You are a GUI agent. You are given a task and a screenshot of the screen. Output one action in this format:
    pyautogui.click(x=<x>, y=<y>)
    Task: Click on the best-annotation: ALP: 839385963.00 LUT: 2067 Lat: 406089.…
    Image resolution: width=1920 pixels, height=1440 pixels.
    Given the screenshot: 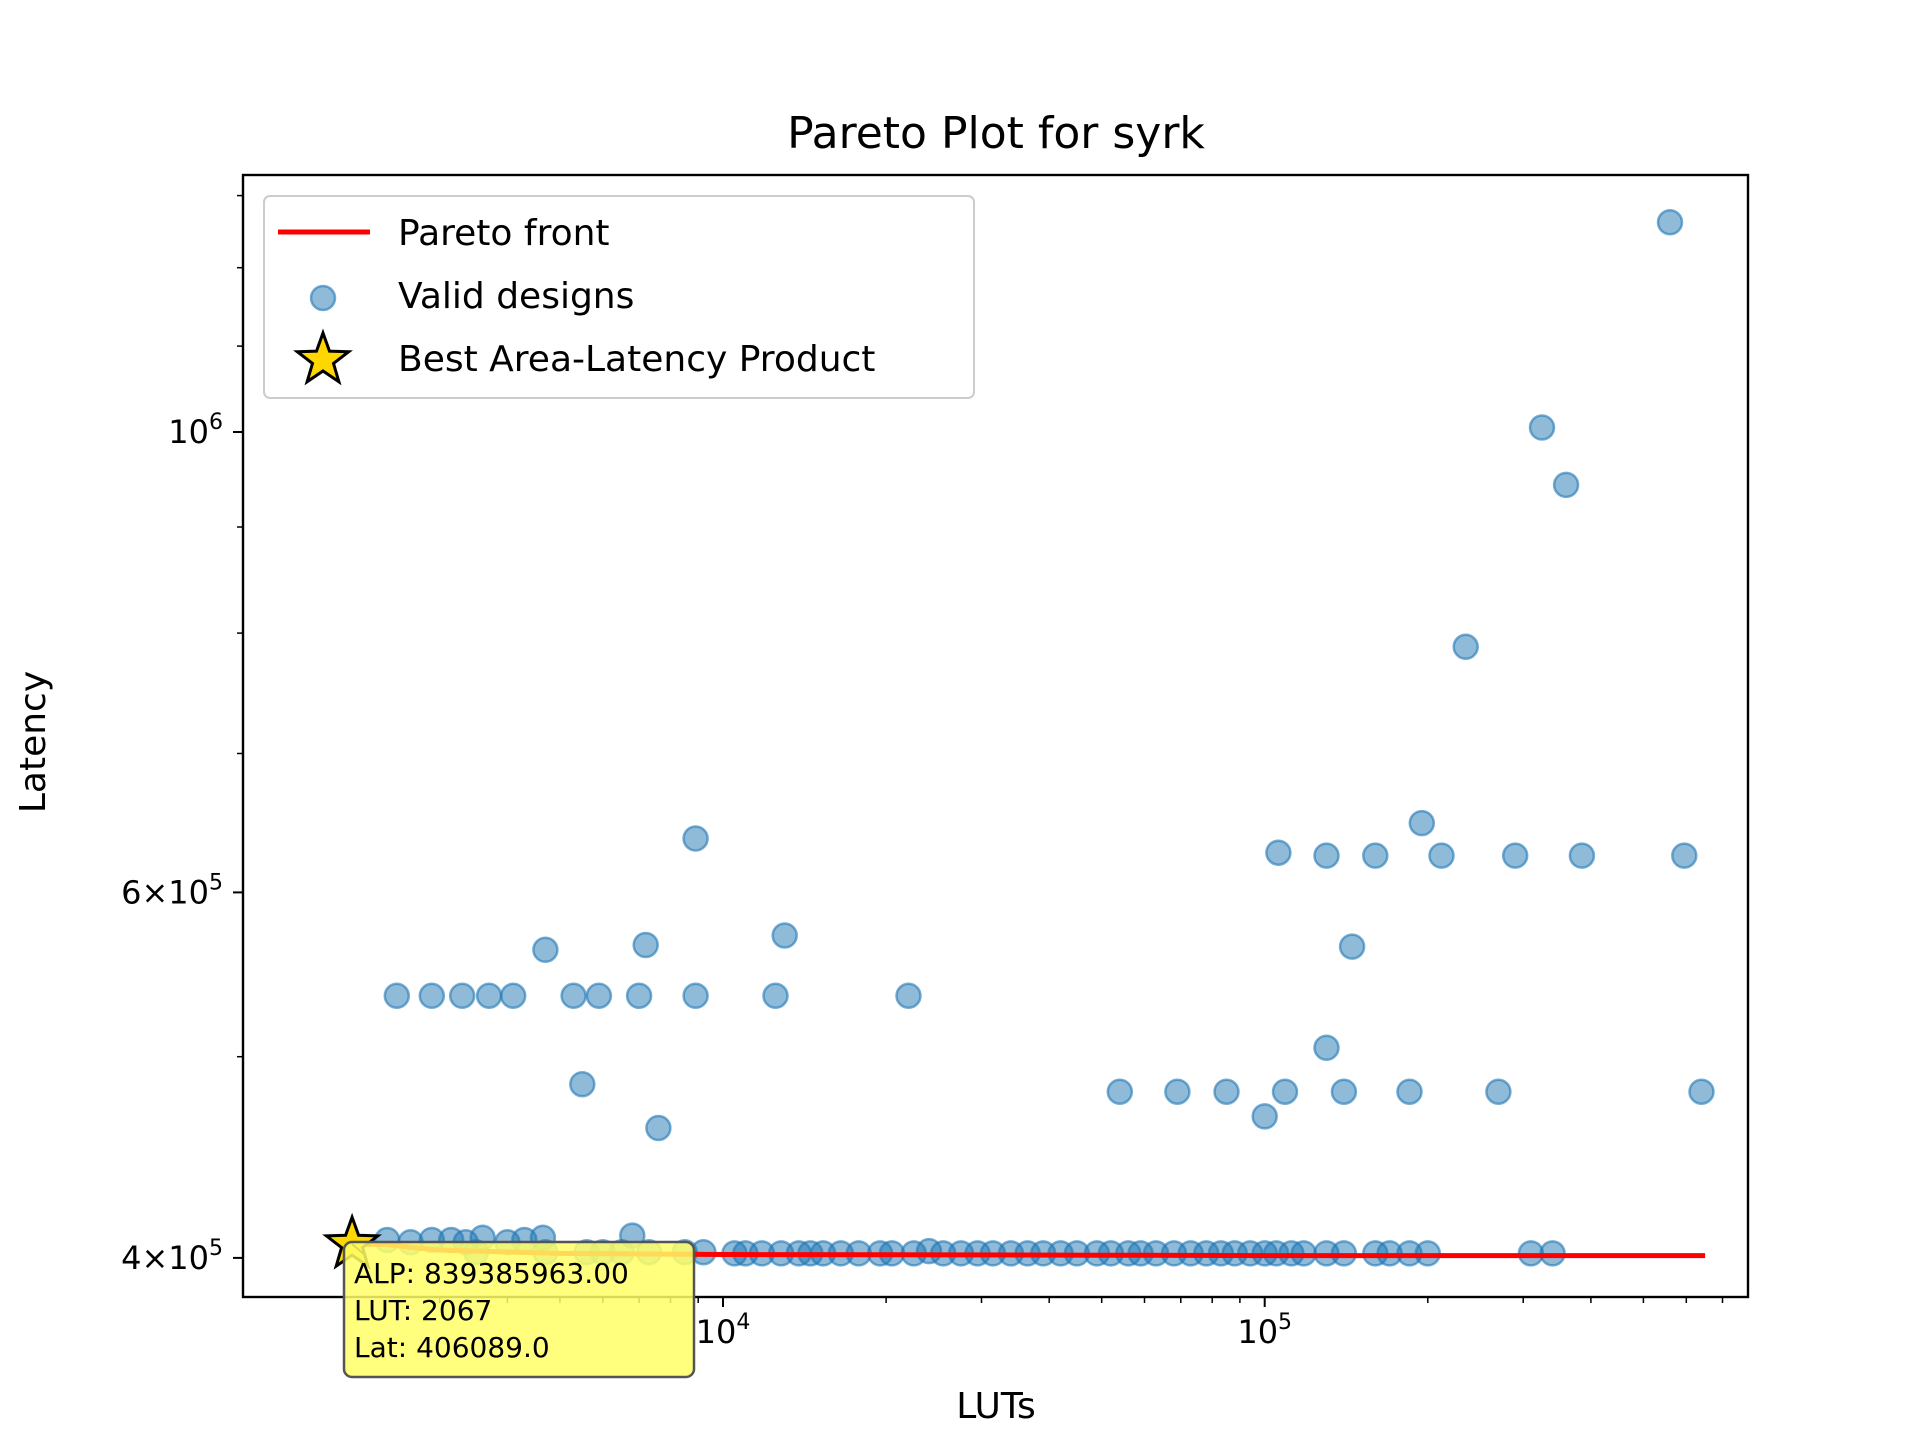 What is the action you would take?
    pyautogui.click(x=519, y=1309)
    